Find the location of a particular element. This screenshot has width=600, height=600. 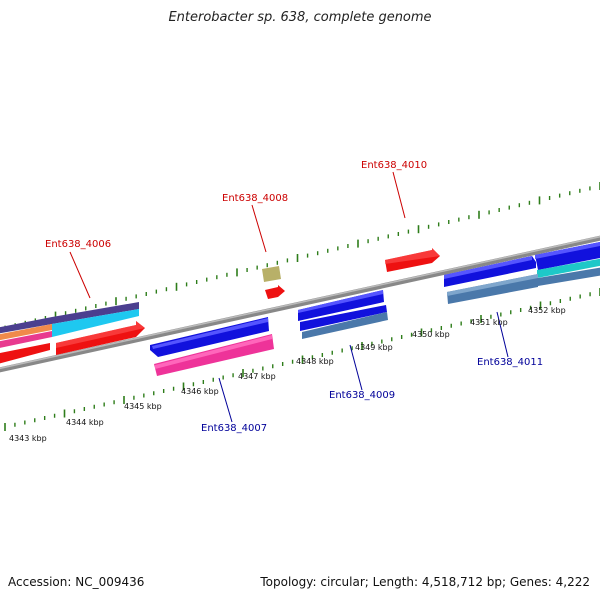

kbp-label: 4345 kbp is located at coordinates (143, 406).